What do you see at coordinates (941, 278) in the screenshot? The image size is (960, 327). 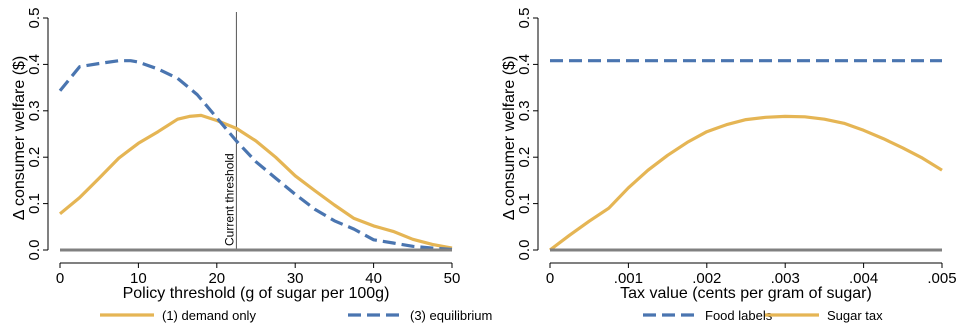 I see `x-tick-label: .005` at bounding box center [941, 278].